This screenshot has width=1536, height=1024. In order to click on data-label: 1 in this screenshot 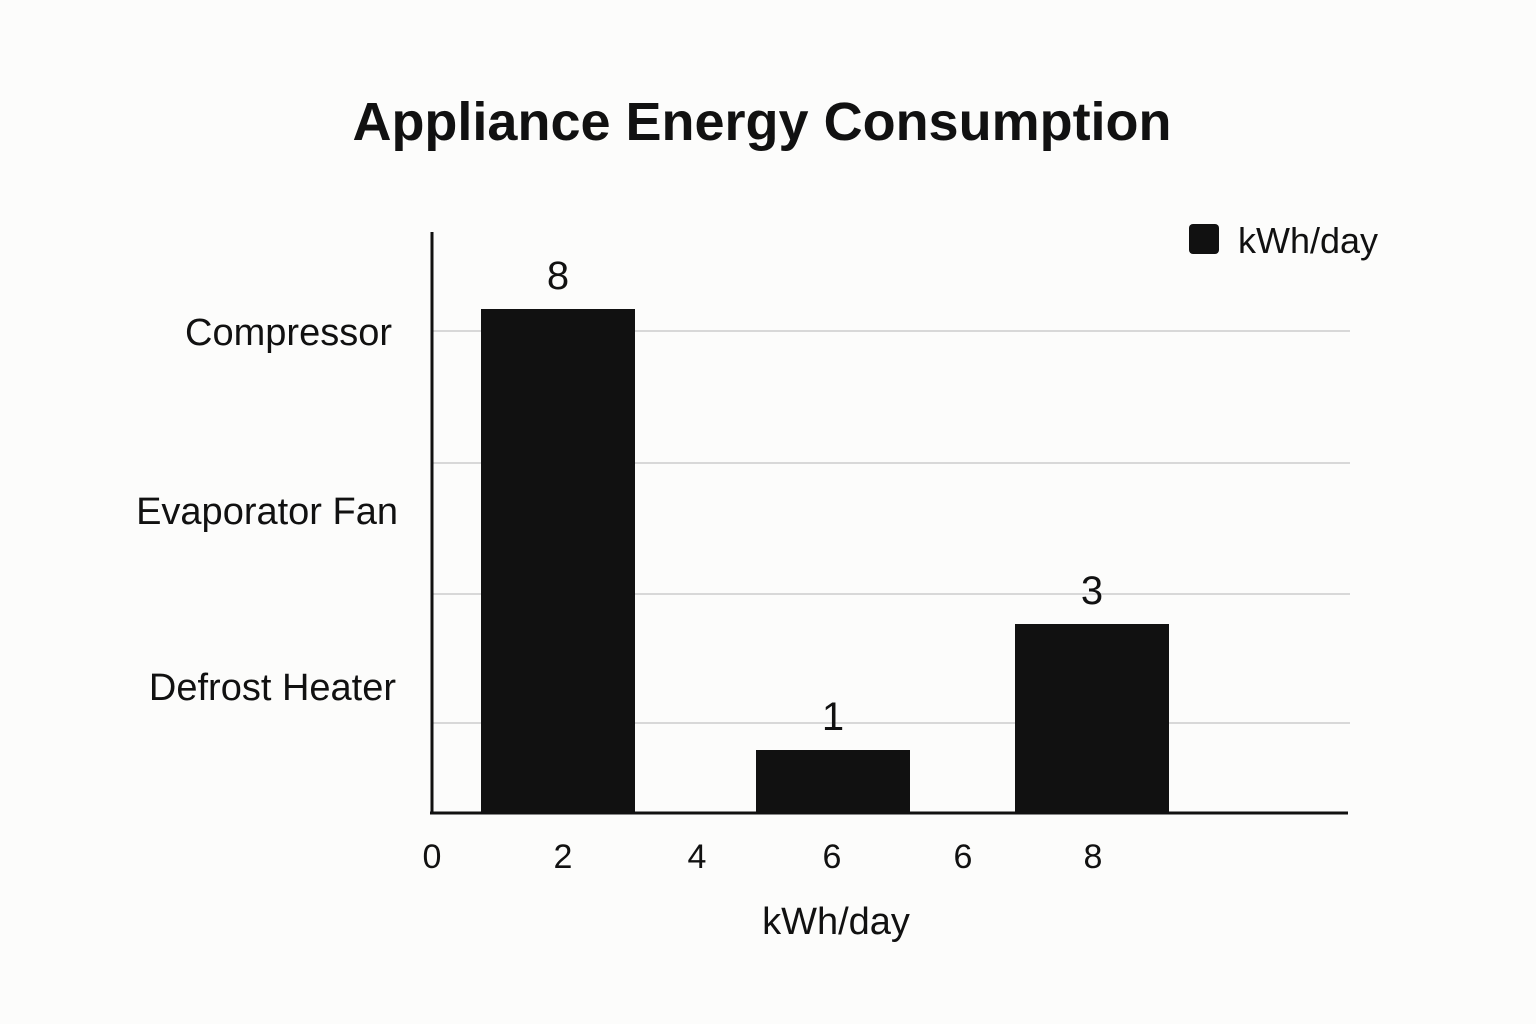, I will do `click(833, 717)`.